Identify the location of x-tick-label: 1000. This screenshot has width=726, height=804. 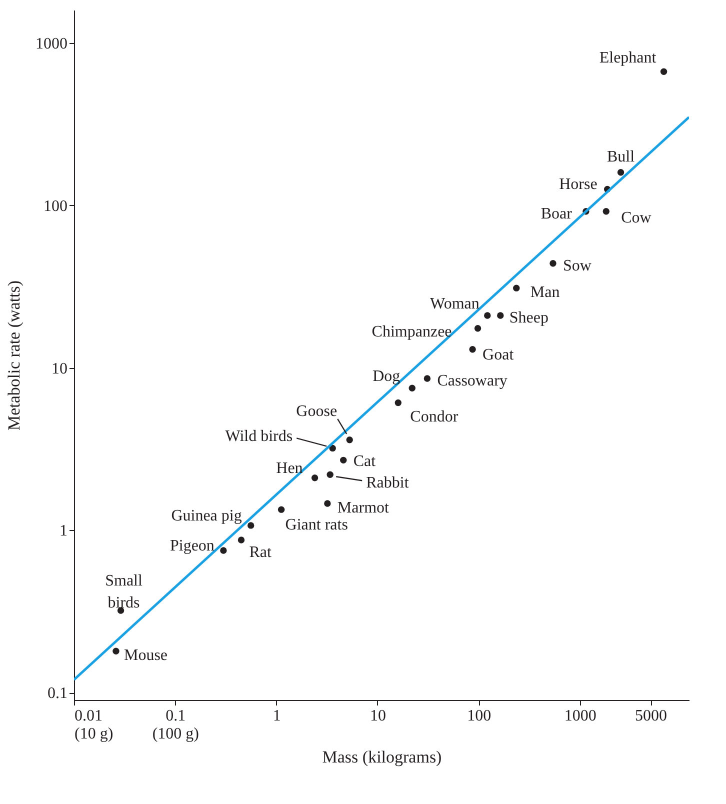
(580, 716).